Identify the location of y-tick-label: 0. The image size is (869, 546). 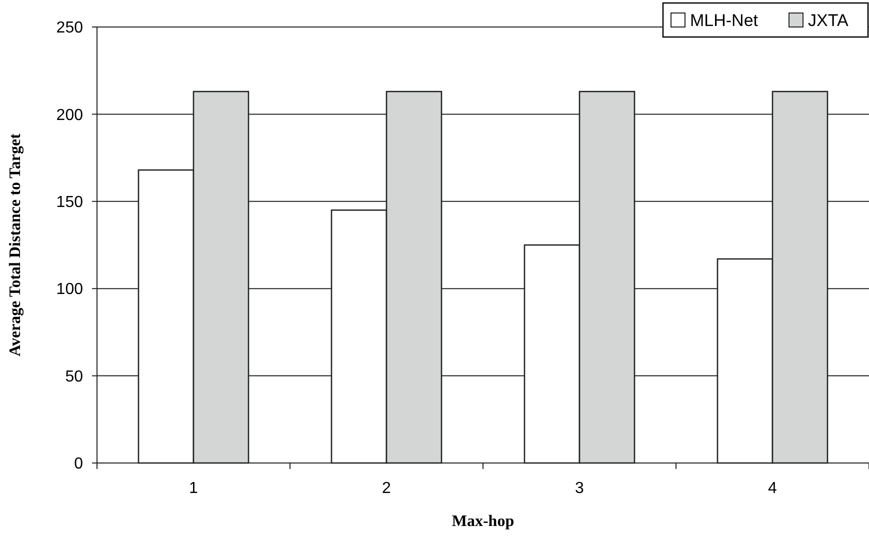
(79, 464).